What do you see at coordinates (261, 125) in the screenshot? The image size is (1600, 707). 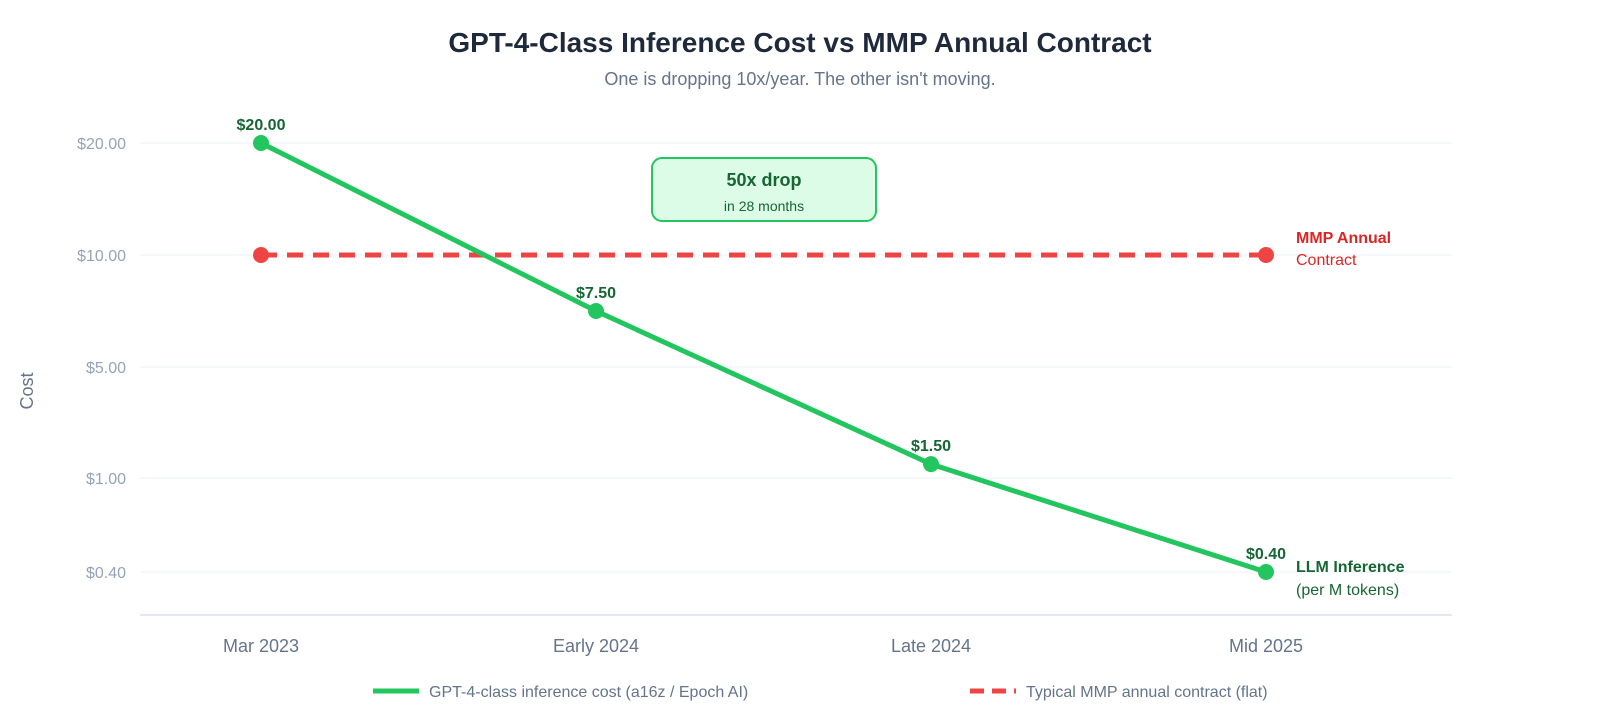 I see `llm-data-label: $20.00` at bounding box center [261, 125].